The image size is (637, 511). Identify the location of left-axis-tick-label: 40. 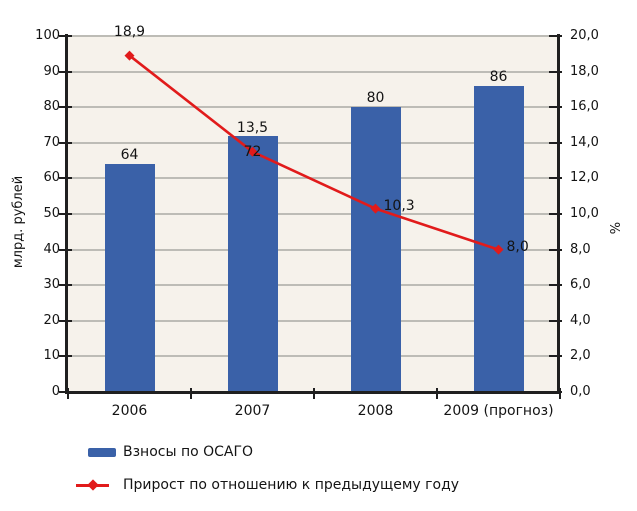
(51, 249).